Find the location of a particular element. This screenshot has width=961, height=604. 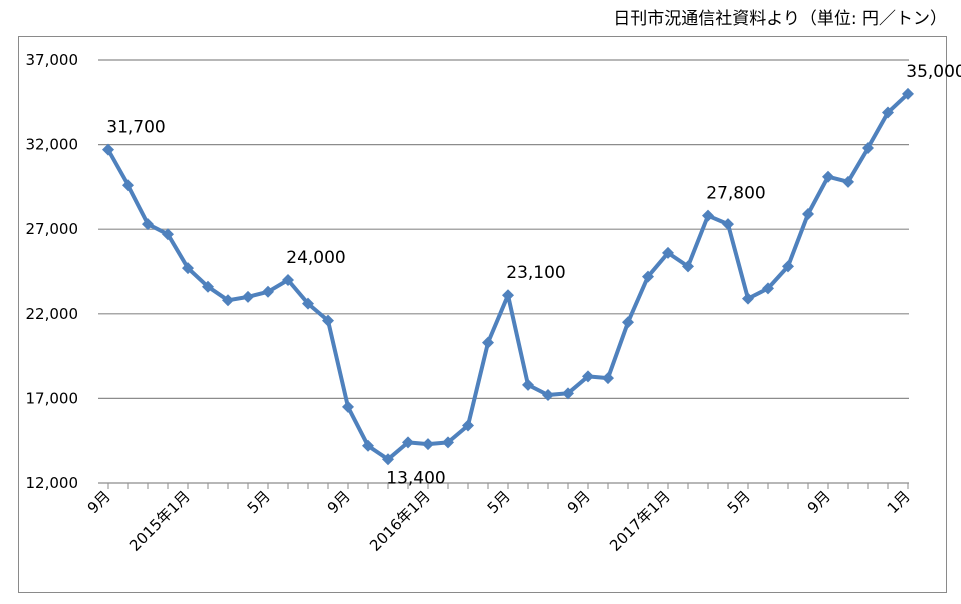

x-axis-ticks: 9月 2015年1月 5月 9月 2016年1月 5月 9月 2017年1月 5月 9月 1月 is located at coordinates (499, 521).